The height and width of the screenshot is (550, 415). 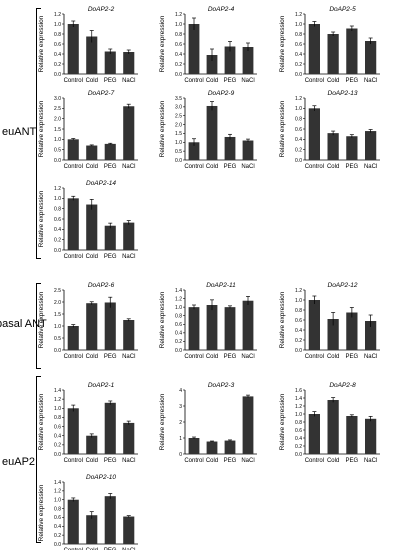 What do you see at coordinates (180, 391) in the screenshot?
I see `y-tick-label: 4` at bounding box center [180, 391].